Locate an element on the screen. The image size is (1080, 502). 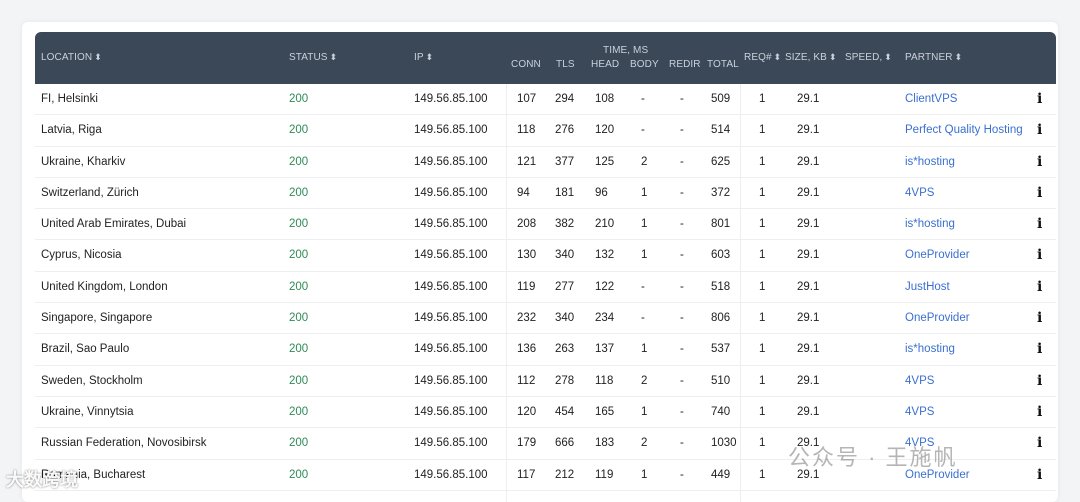
watermark-wechat: 公众号 · 王施帆 is located at coordinates (873, 457).